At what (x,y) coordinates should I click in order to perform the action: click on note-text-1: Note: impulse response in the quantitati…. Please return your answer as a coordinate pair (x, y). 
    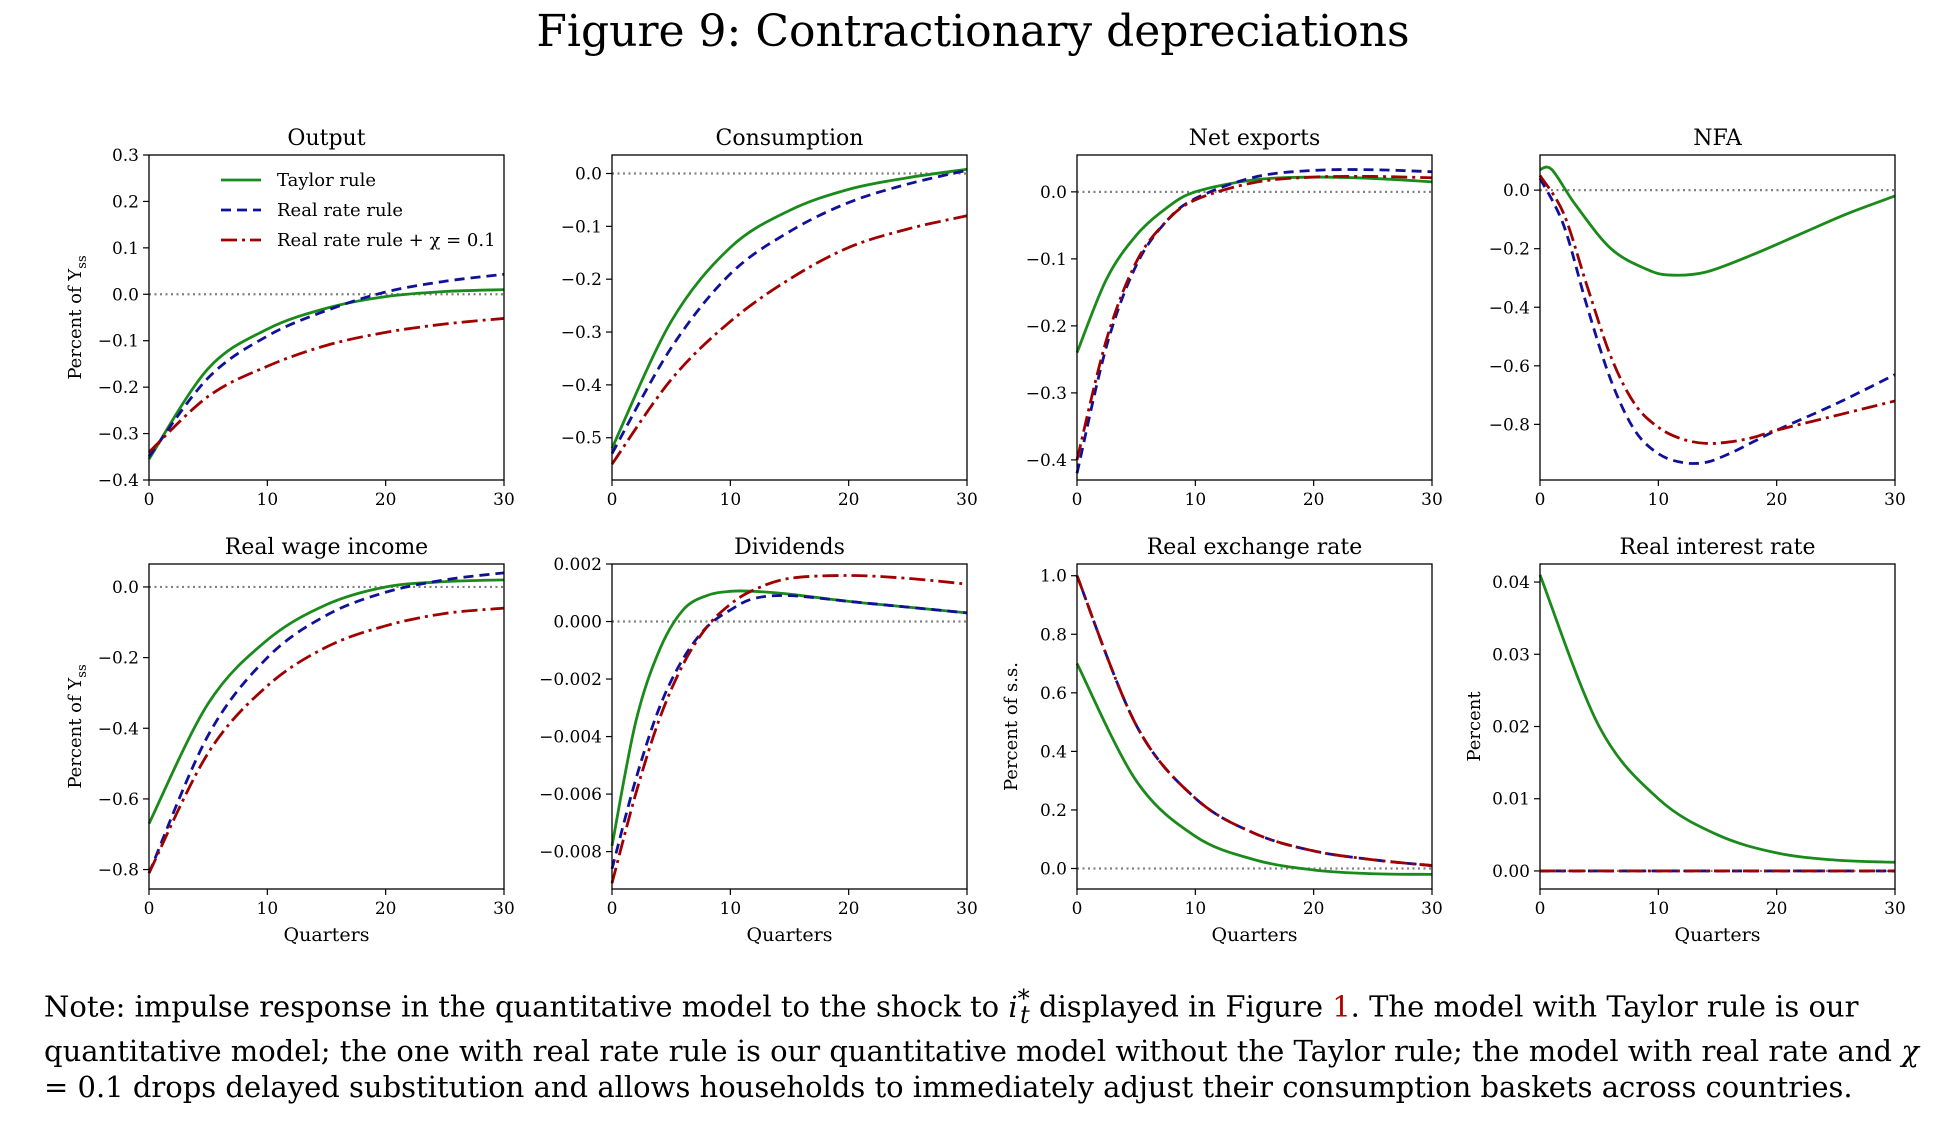
    Looking at the image, I should click on (526, 1006).